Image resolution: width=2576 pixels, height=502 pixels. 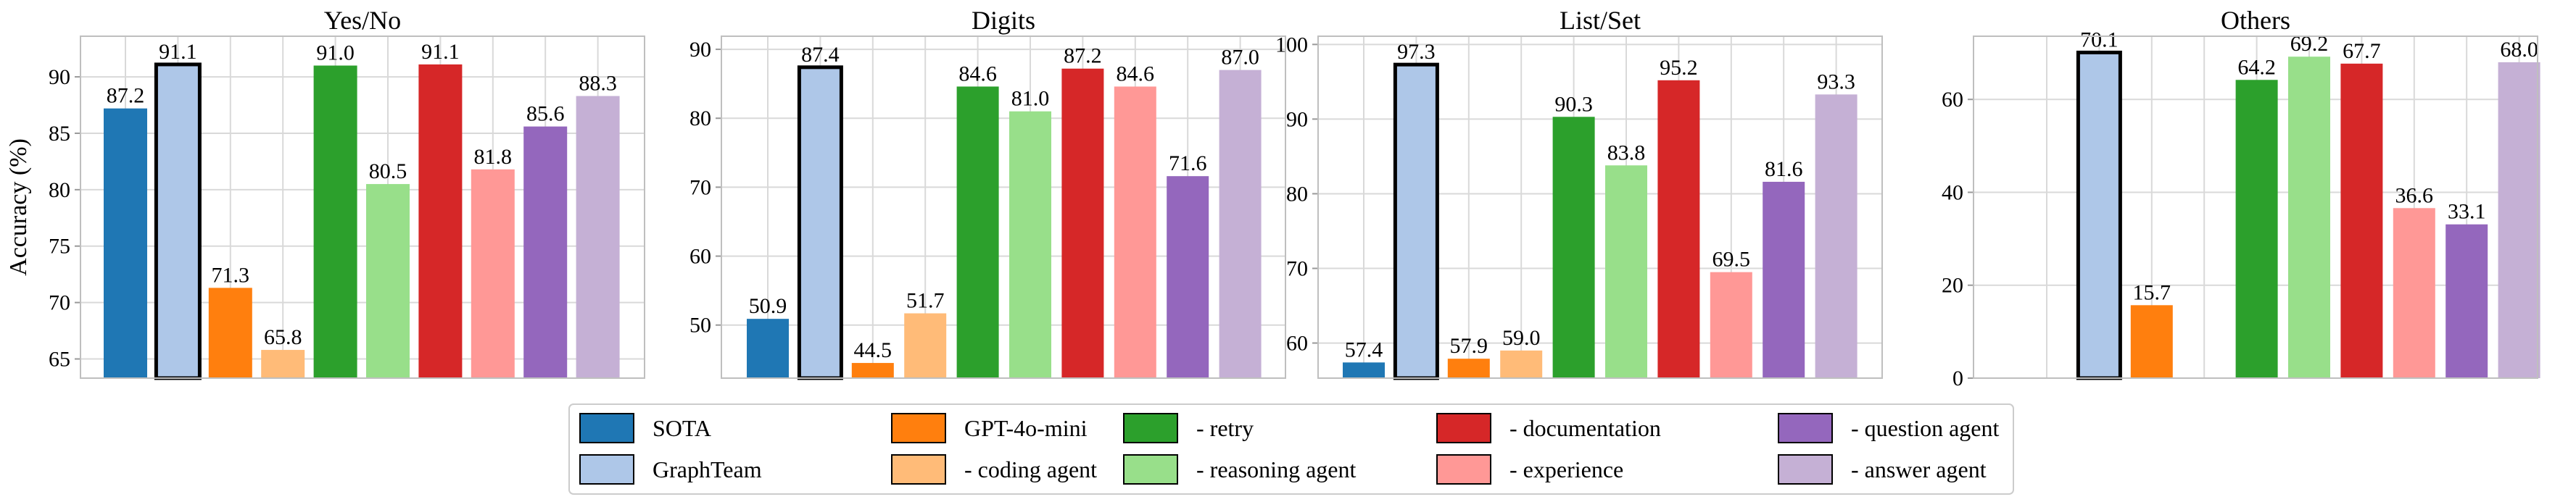 I want to click on bar-value-label: 95.2, so click(x=1679, y=68).